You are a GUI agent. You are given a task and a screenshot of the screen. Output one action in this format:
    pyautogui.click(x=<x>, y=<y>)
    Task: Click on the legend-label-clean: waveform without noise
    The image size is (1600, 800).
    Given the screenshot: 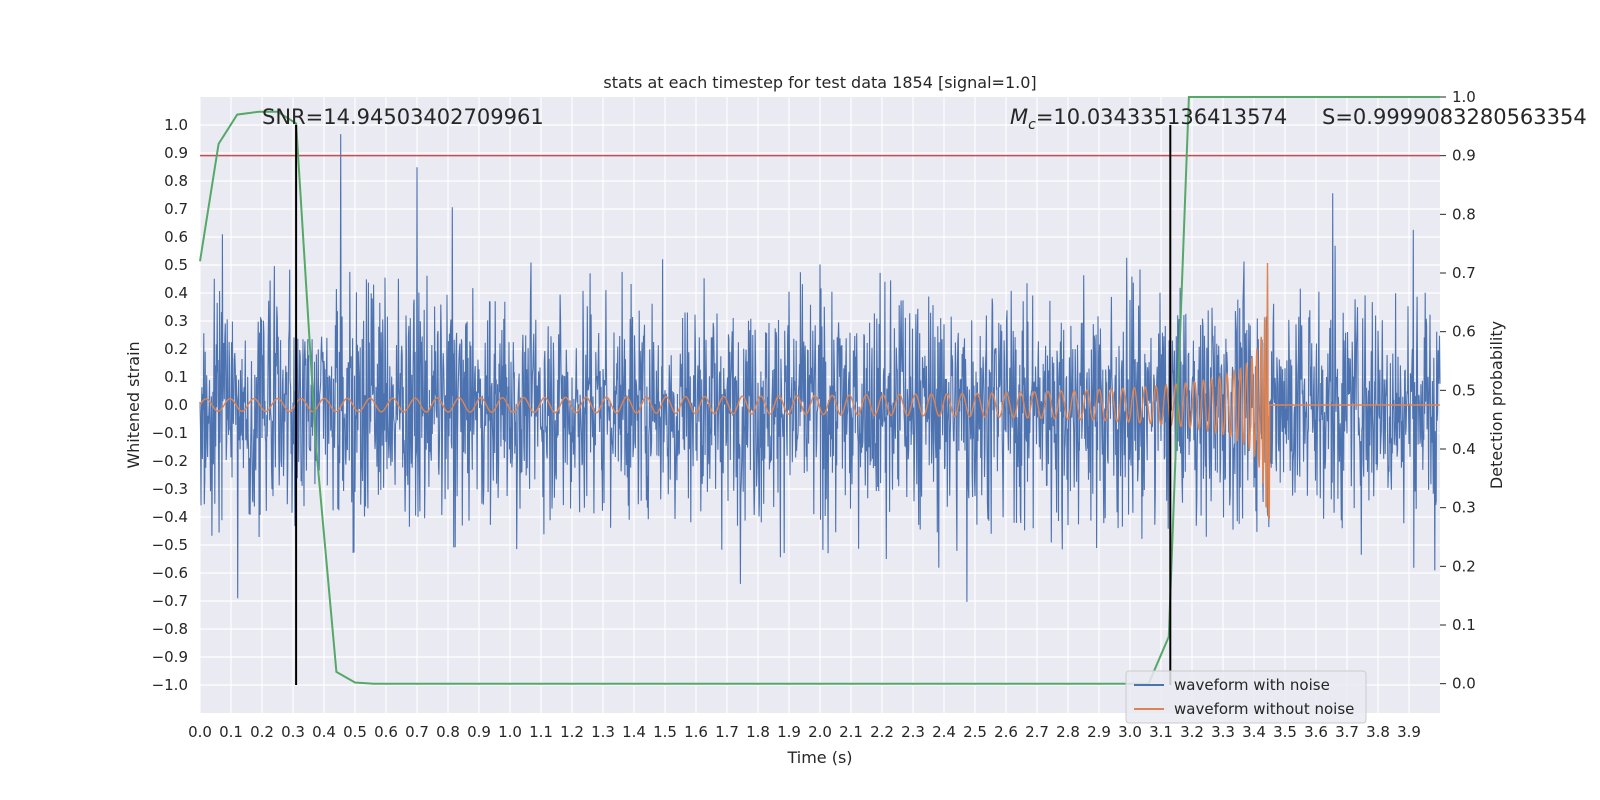 What is the action you would take?
    pyautogui.click(x=1264, y=709)
    